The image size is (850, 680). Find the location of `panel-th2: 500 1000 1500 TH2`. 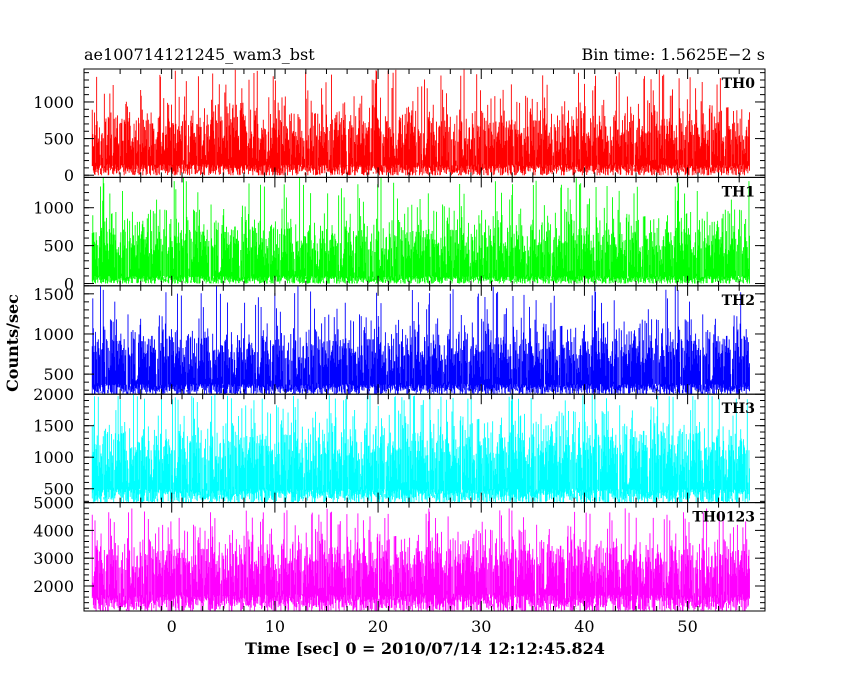

panel-th2: 500 1000 1500 TH2 is located at coordinates (399, 340).